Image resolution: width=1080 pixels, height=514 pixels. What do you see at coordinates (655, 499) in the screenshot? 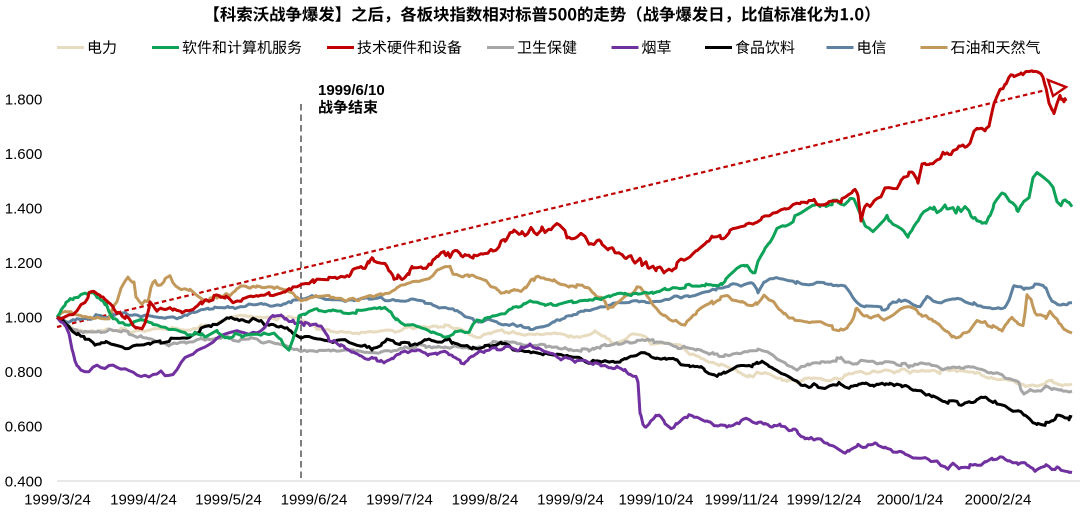
I see `svg-text: 1999/10/24` at bounding box center [655, 499].